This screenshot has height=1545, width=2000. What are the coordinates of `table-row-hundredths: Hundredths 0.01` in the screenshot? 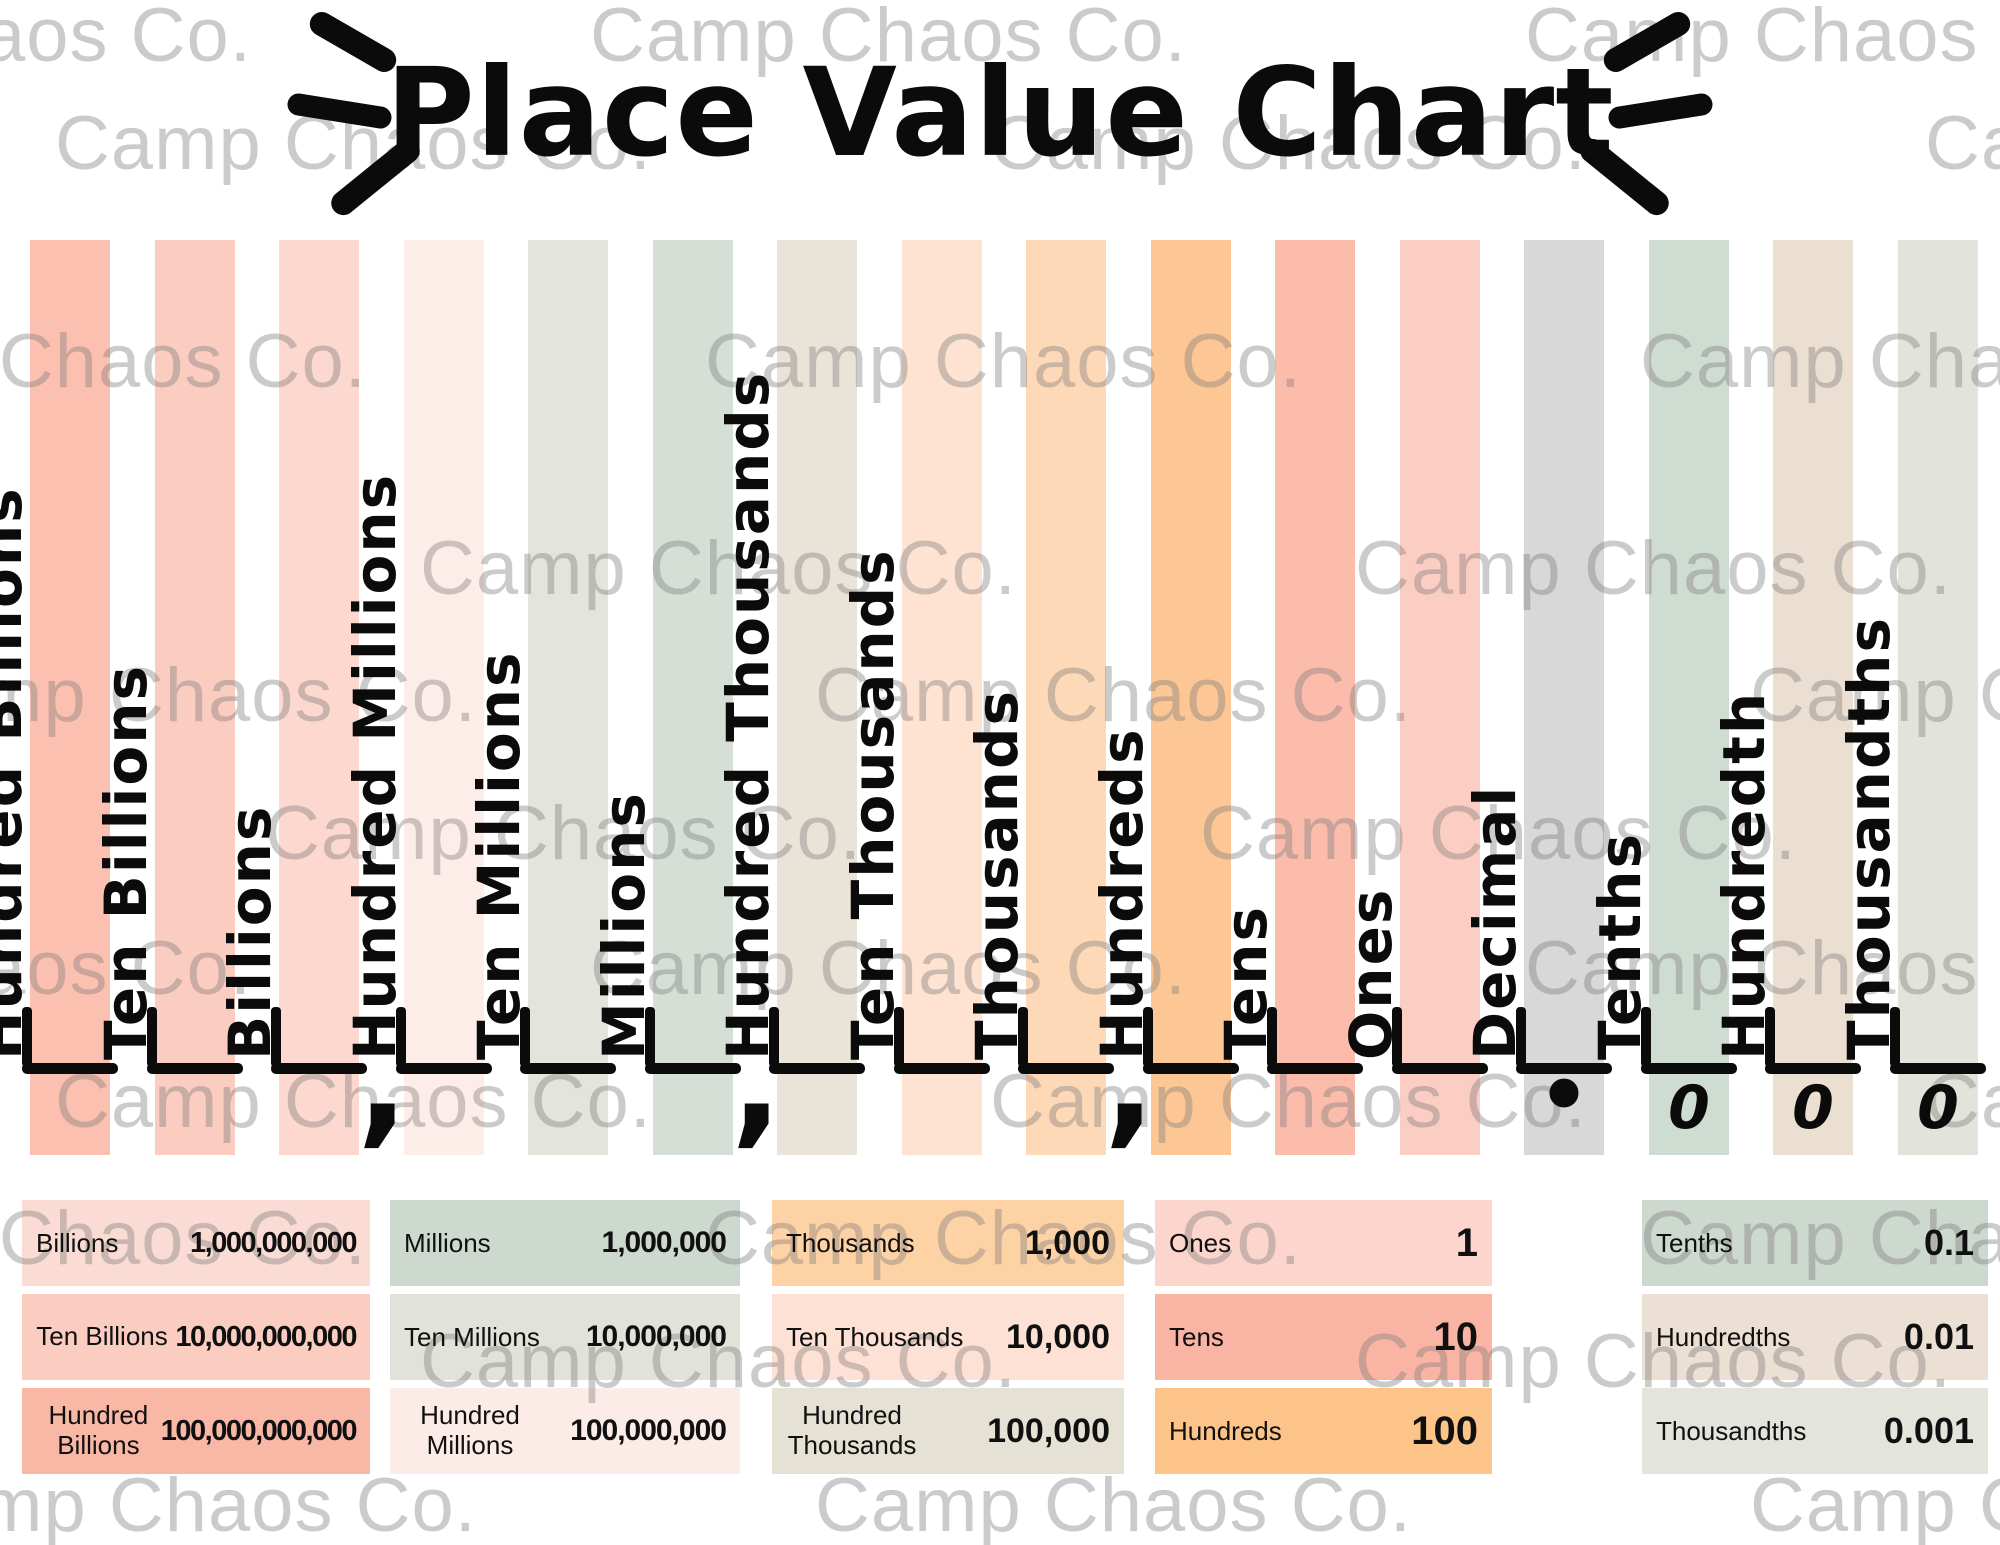 It's located at (1815, 1337).